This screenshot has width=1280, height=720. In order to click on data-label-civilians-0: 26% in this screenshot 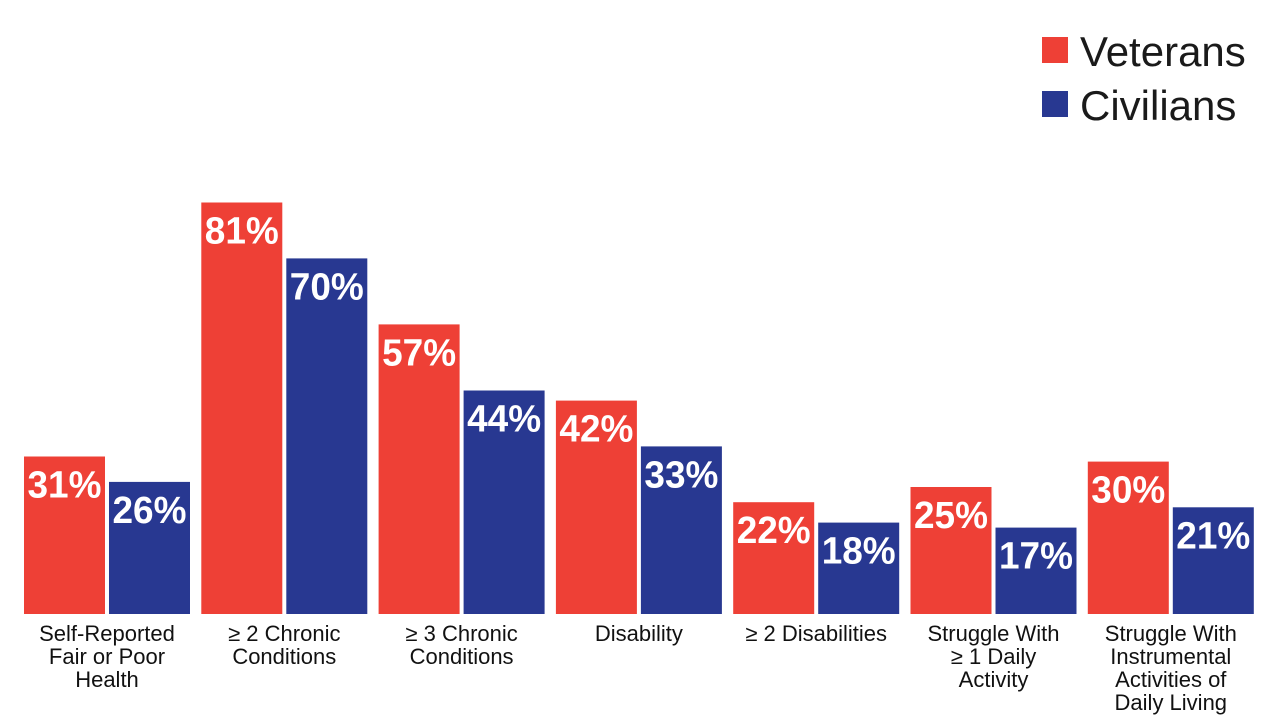, I will do `click(150, 511)`.